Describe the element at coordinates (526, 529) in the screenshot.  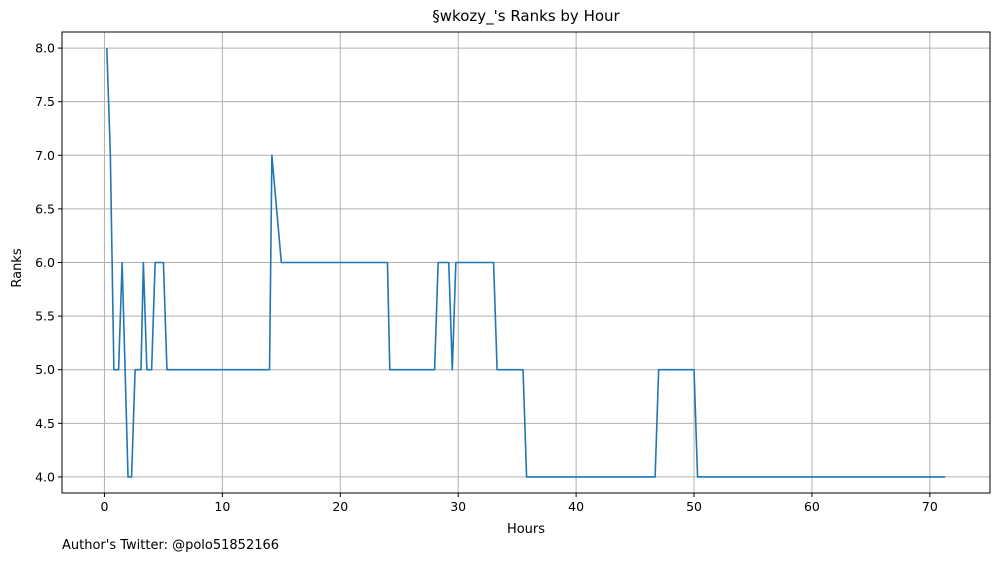
I see `x-axis-title: Hours` at that location.